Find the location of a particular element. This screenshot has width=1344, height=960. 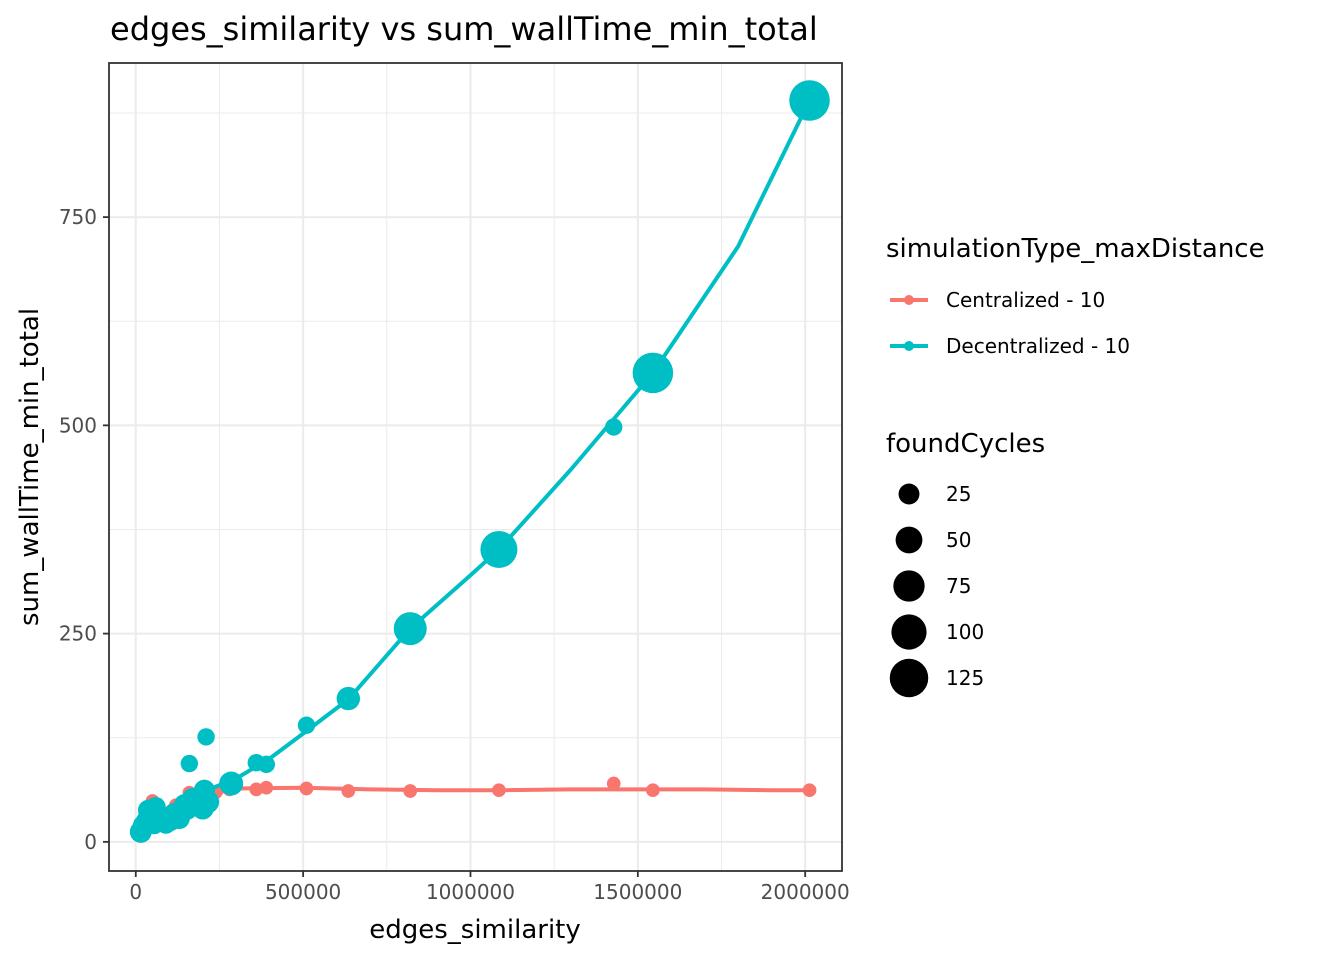

legend-label: 25 is located at coordinates (958, 494).